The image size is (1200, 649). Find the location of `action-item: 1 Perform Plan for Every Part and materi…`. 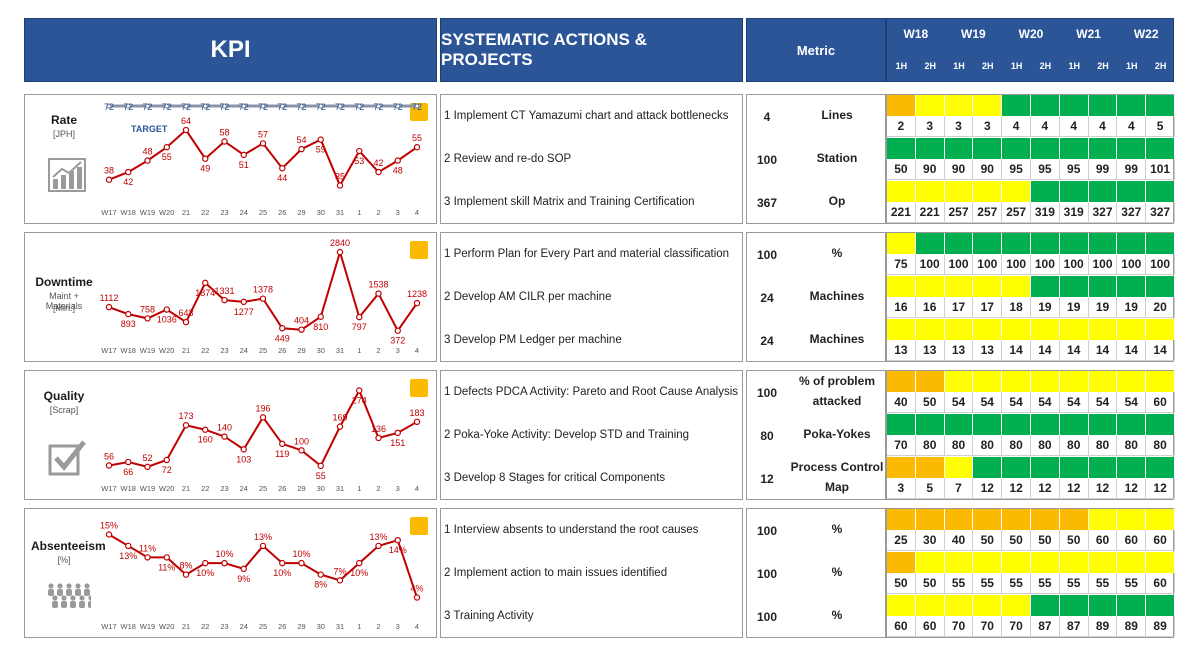

action-item: 1 Perform Plan for Every Part and materi… is located at coordinates (587, 254).